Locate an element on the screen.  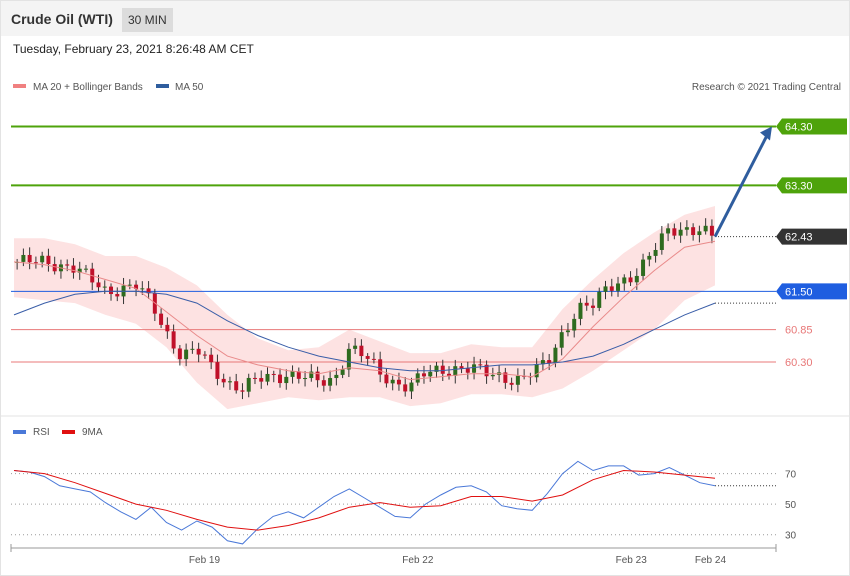
x-axis: Feb 19 Feb 22 Feb 23 Feb 24 is located at coordinates (393, 555).